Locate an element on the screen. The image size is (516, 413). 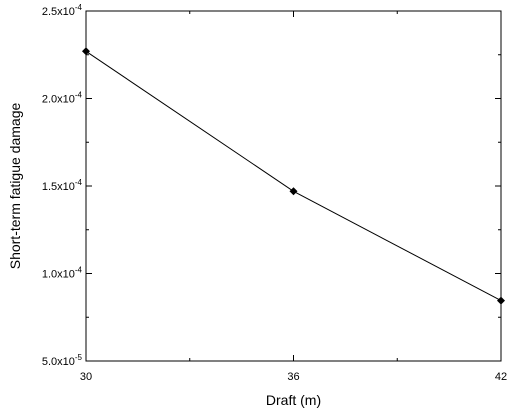
y-tick-exponent: -5 is located at coordinates (79, 357).